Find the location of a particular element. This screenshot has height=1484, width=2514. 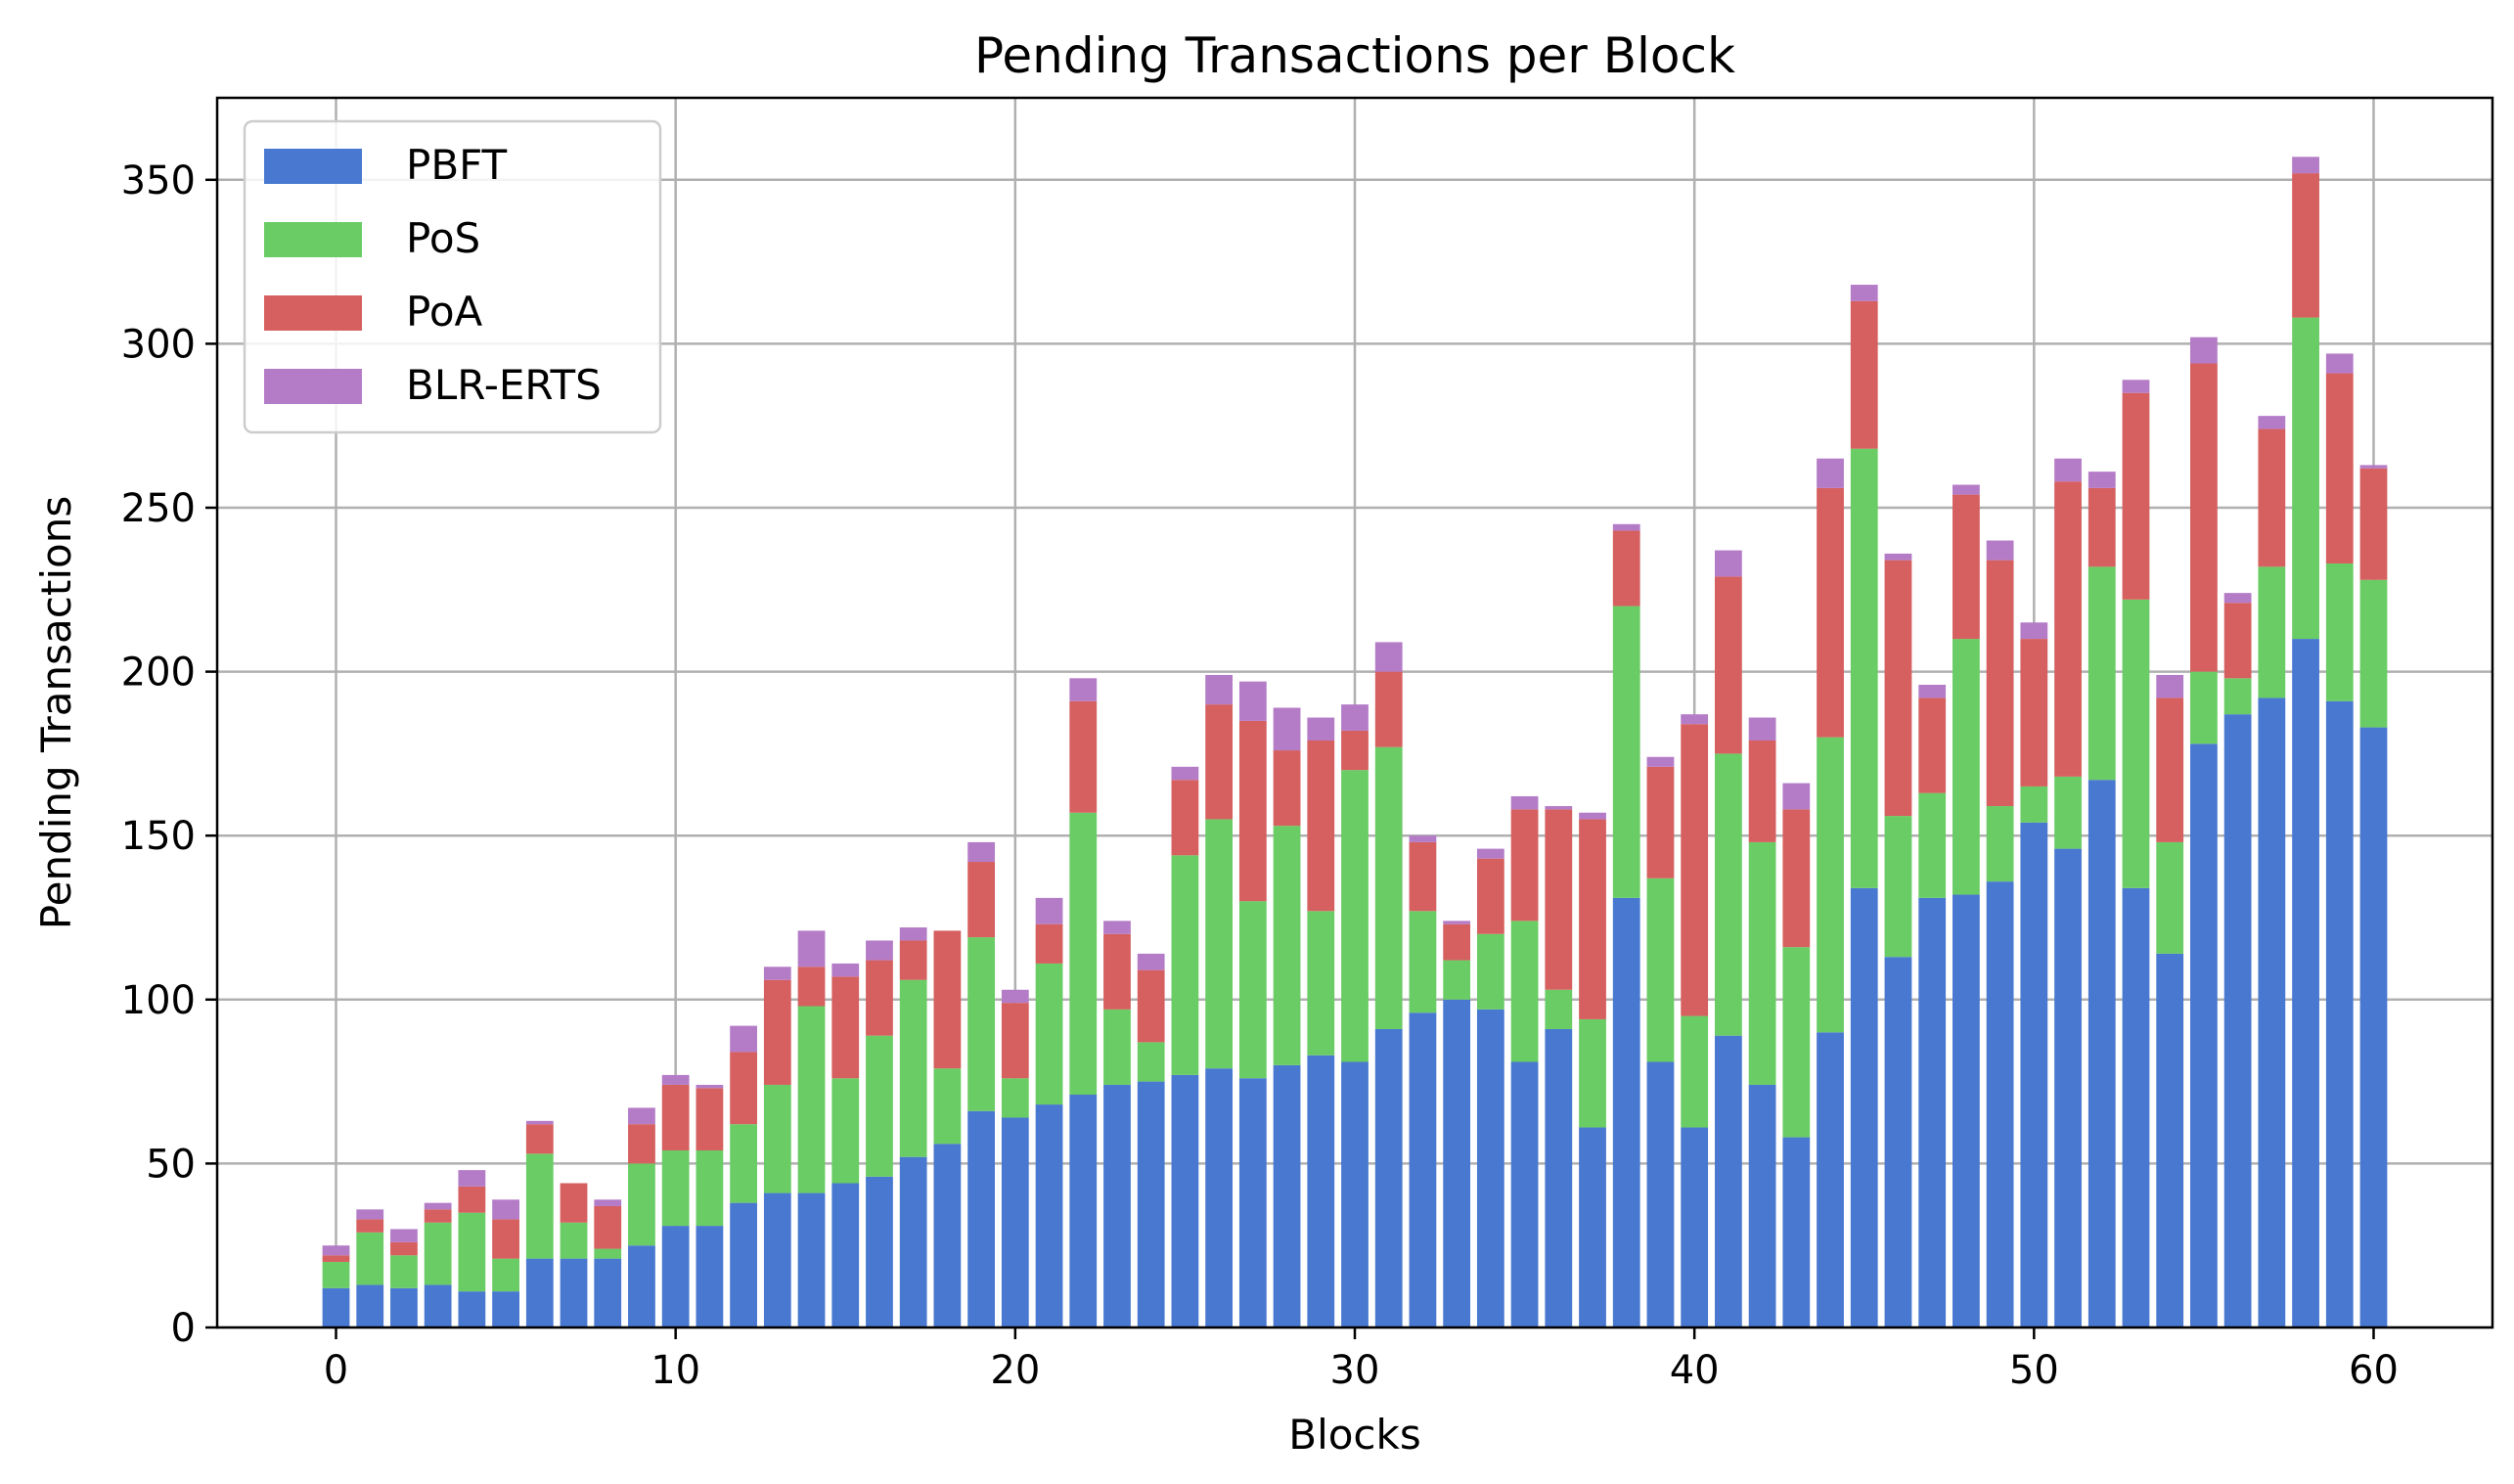

y-tick-label: 300 is located at coordinates (158, 344).